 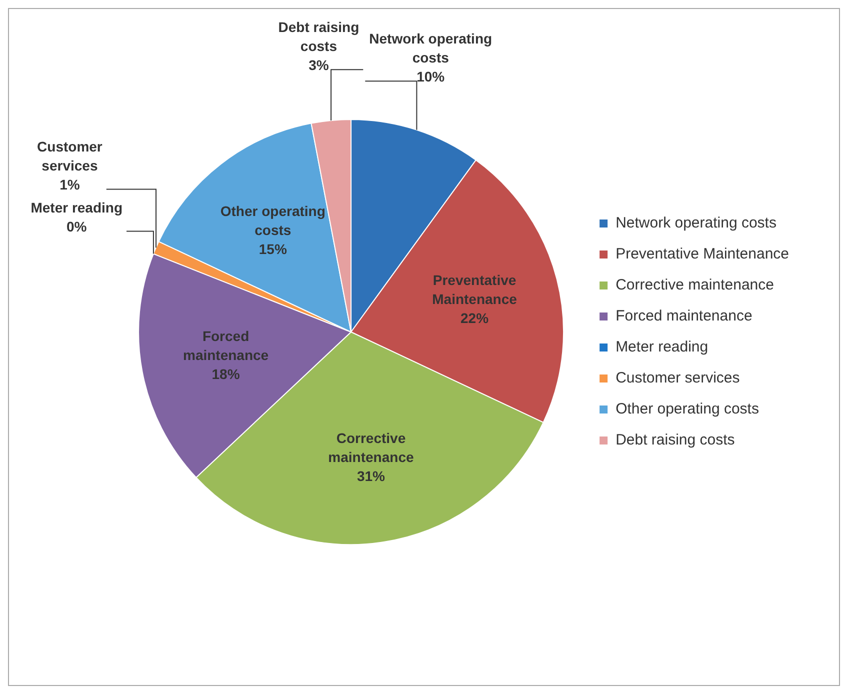 What do you see at coordinates (273, 220) in the screenshot?
I see `slice-label: Other operating costs` at bounding box center [273, 220].